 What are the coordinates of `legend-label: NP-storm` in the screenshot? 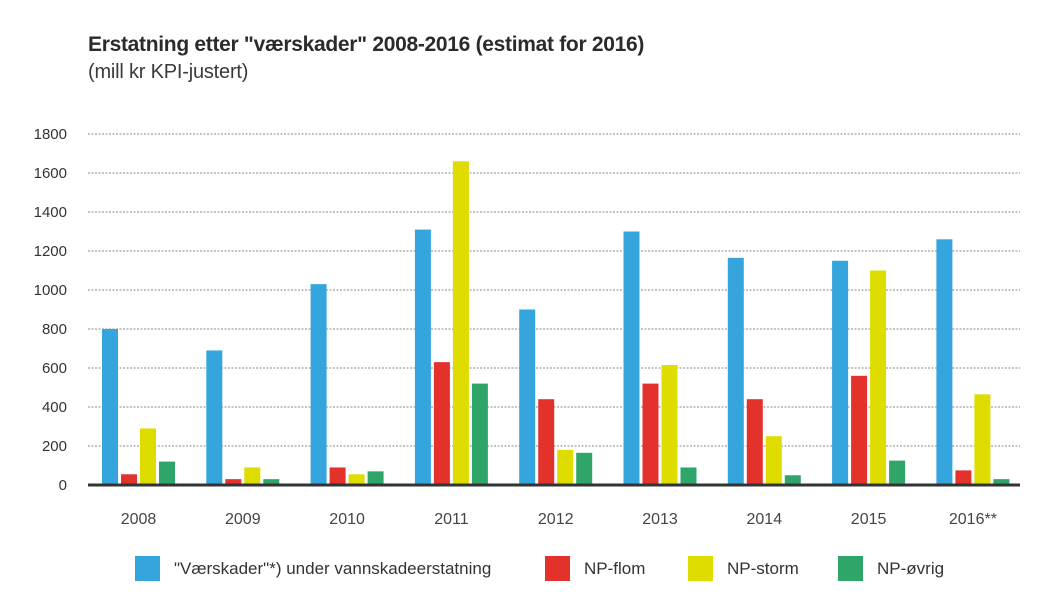 It's located at (763, 568).